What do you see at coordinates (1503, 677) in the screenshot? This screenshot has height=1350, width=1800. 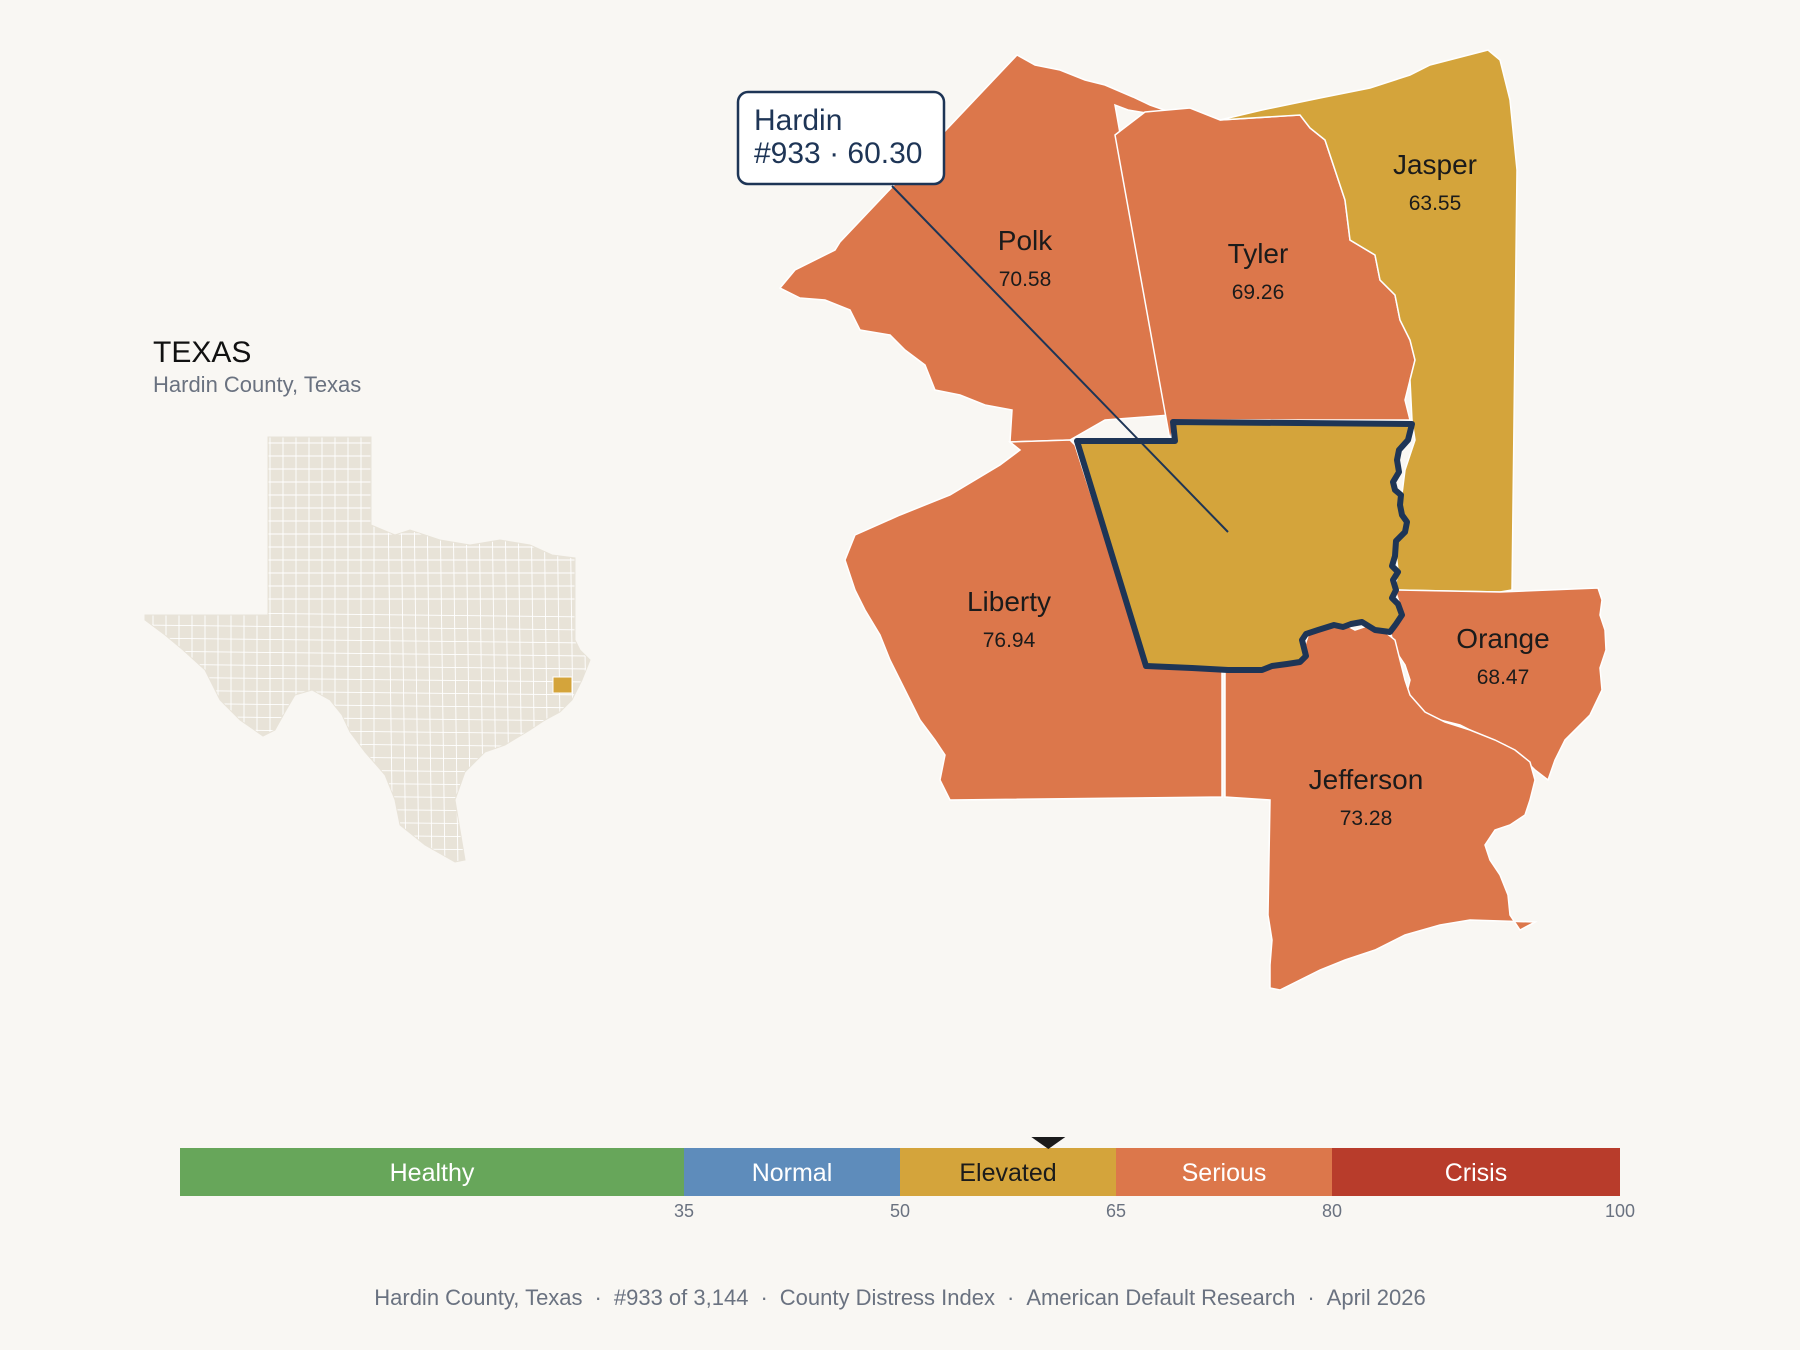 I see `county-score-label: 68.47` at bounding box center [1503, 677].